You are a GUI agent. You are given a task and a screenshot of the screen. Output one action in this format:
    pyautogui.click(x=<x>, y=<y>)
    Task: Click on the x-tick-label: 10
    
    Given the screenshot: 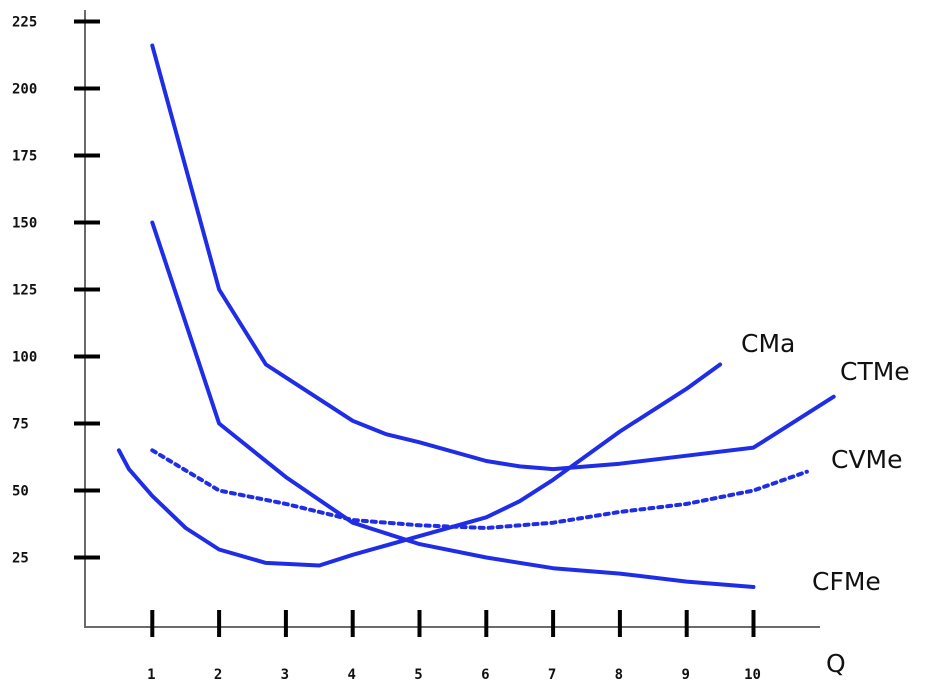 What is the action you would take?
    pyautogui.click(x=752, y=675)
    